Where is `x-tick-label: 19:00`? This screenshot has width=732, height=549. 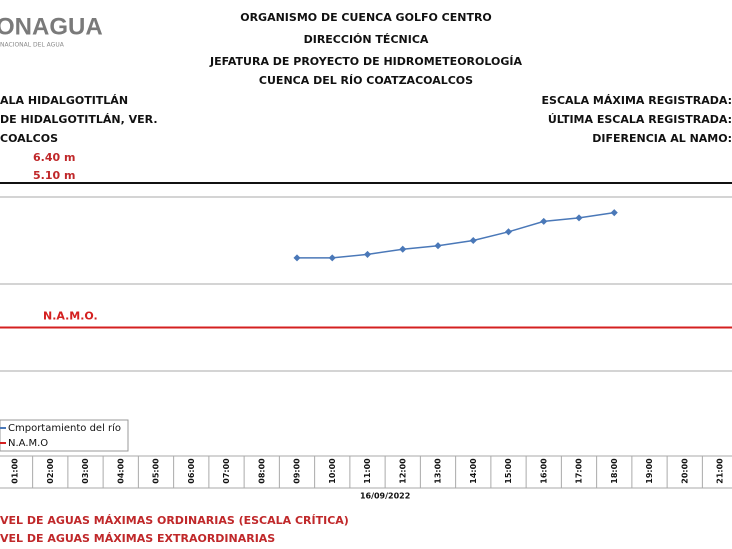
x-tick-label: 19:00 is located at coordinates (649, 471).